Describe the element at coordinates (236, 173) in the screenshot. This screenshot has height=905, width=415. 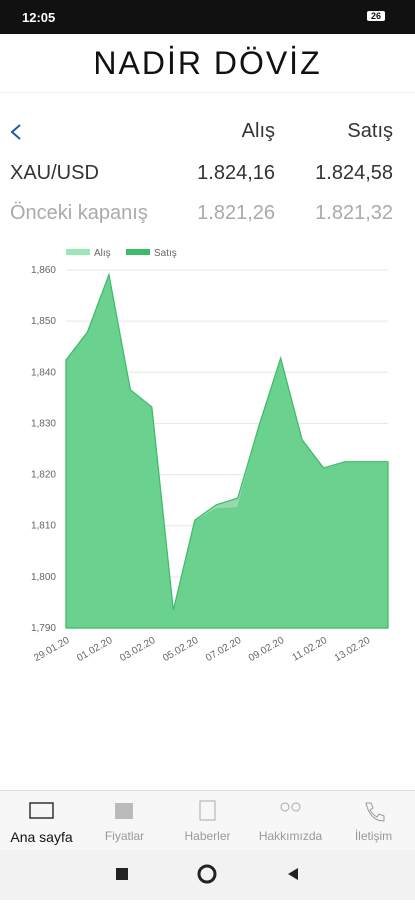
I see `cell: 1.824,16` at that location.